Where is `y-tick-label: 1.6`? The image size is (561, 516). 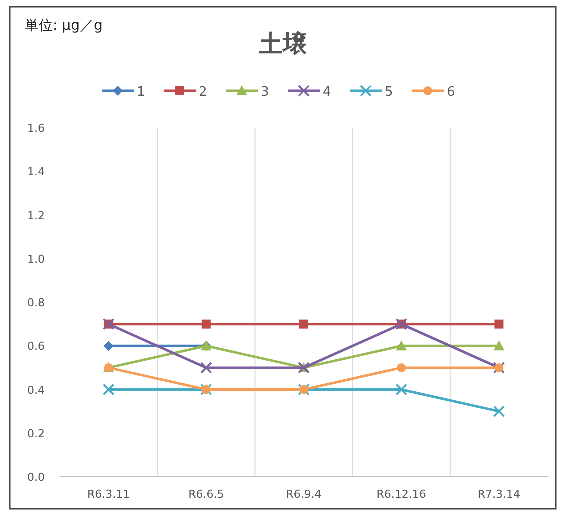 y-tick-label: 1.6 is located at coordinates (36, 128).